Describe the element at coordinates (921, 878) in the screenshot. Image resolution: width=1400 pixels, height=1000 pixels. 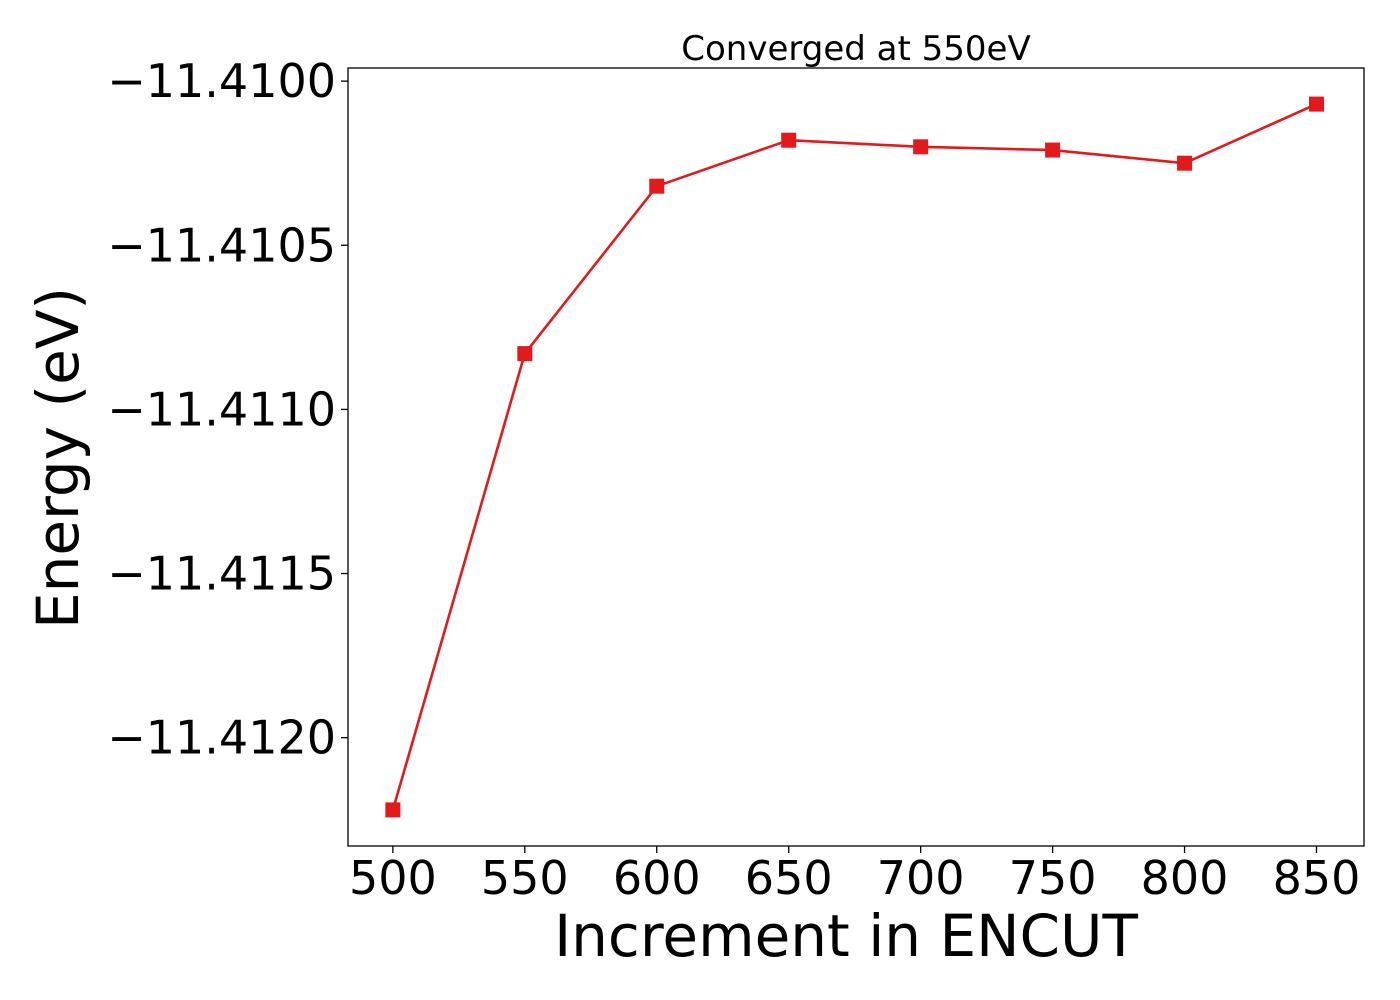
I see `x-tick-label: 700` at that location.